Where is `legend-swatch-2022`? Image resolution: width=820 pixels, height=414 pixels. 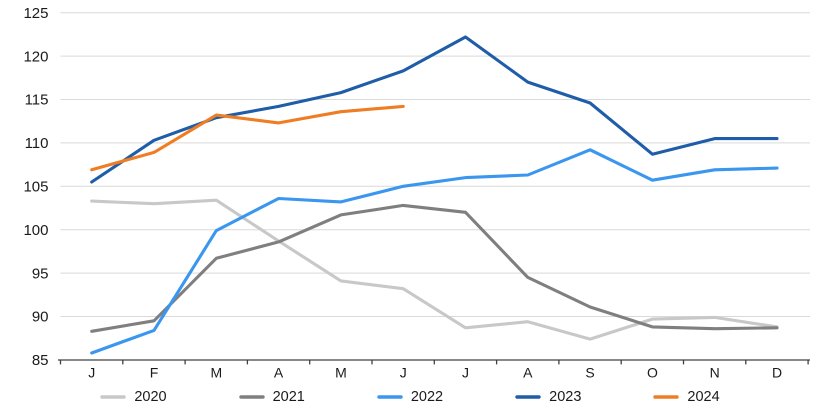
legend-swatch-2022 is located at coordinates (390, 397).